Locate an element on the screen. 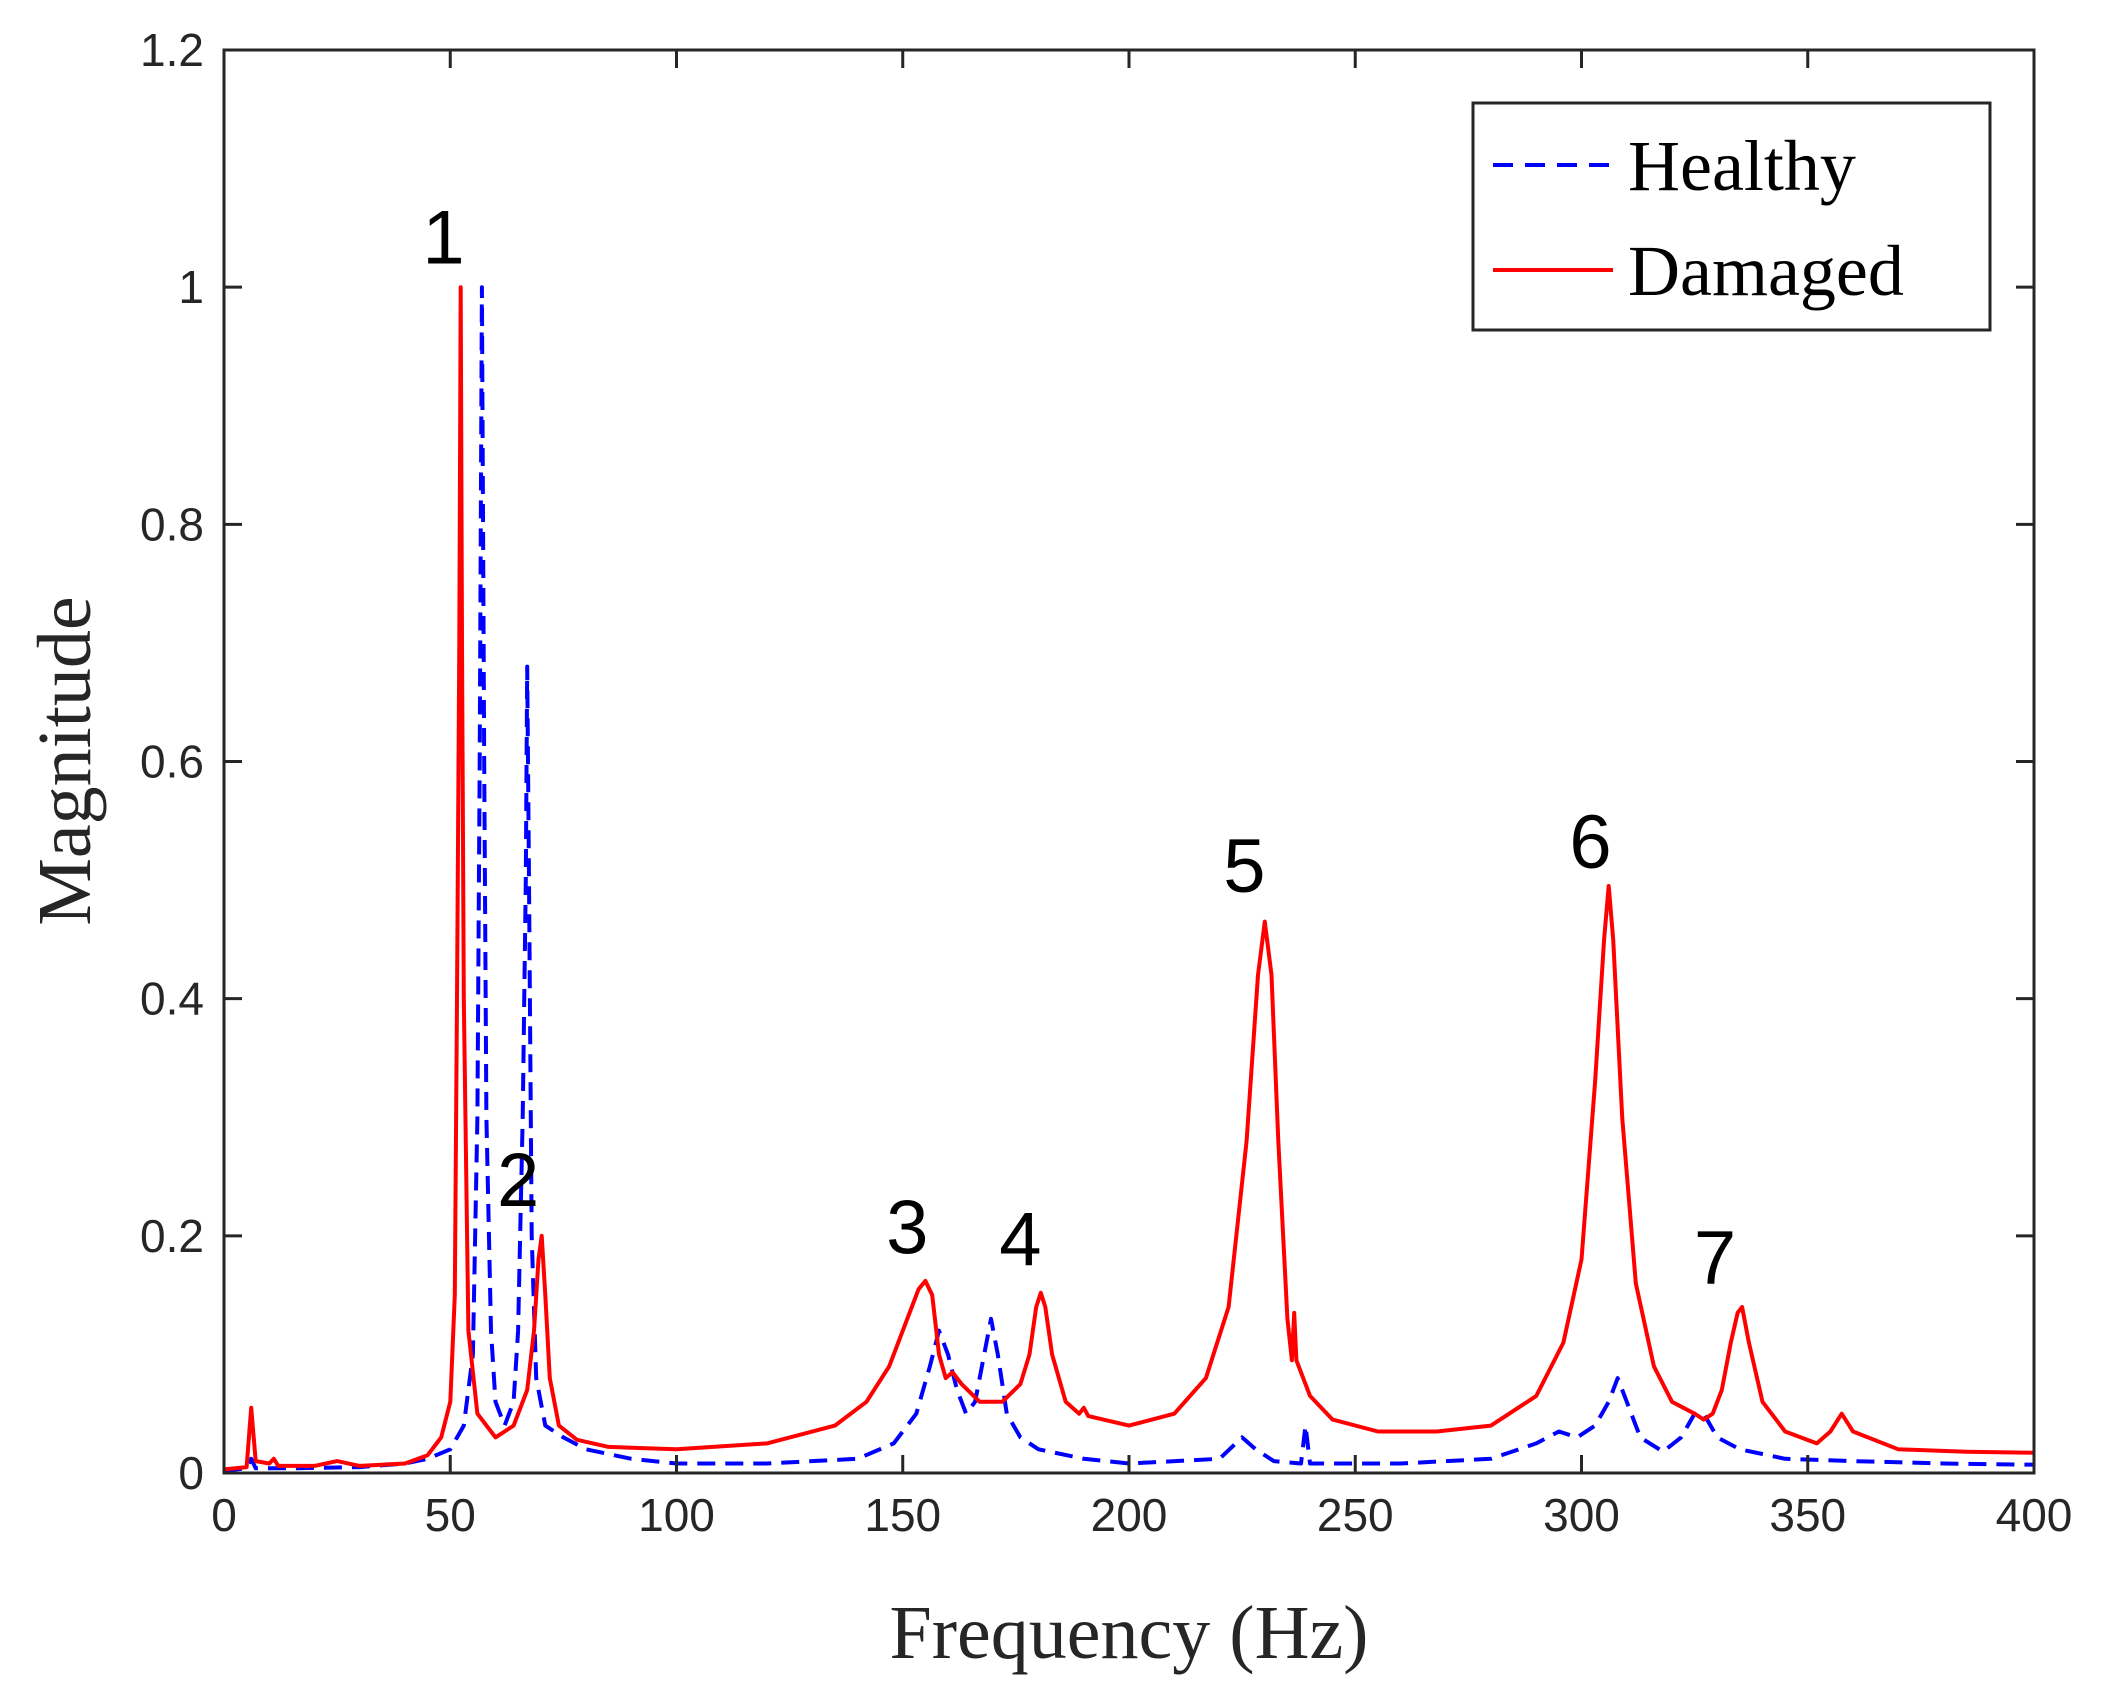 The height and width of the screenshot is (1690, 2107). peak-label-7: 7 is located at coordinates (1715, 1257).